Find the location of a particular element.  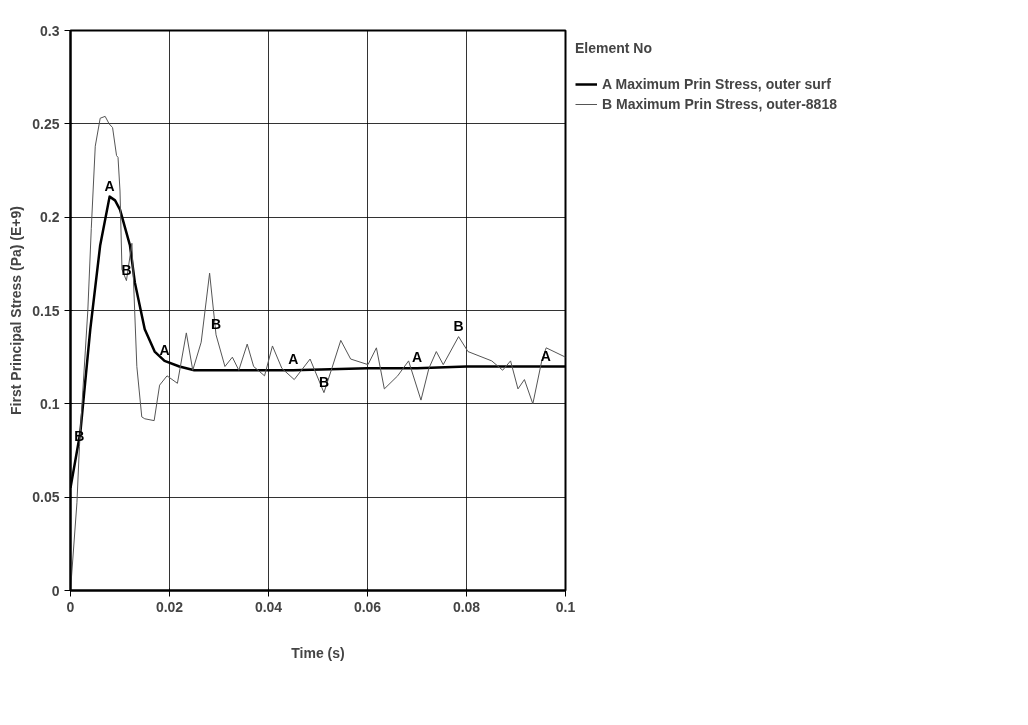

x-tick-label: 0.1 is located at coordinates (565, 606).